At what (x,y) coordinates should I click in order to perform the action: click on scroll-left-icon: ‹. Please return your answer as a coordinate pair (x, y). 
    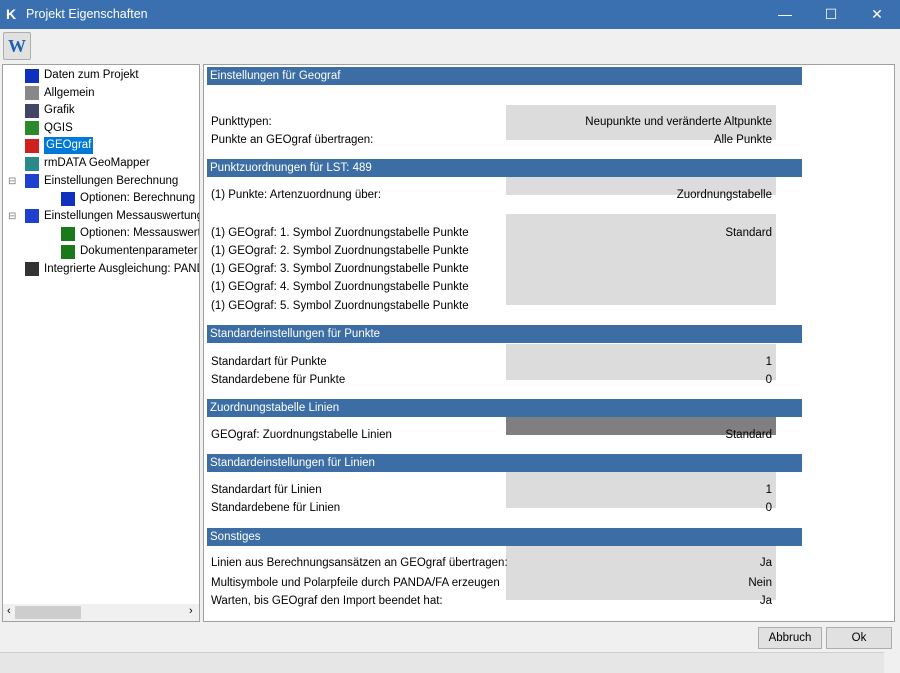
    Looking at the image, I should click on (9, 611).